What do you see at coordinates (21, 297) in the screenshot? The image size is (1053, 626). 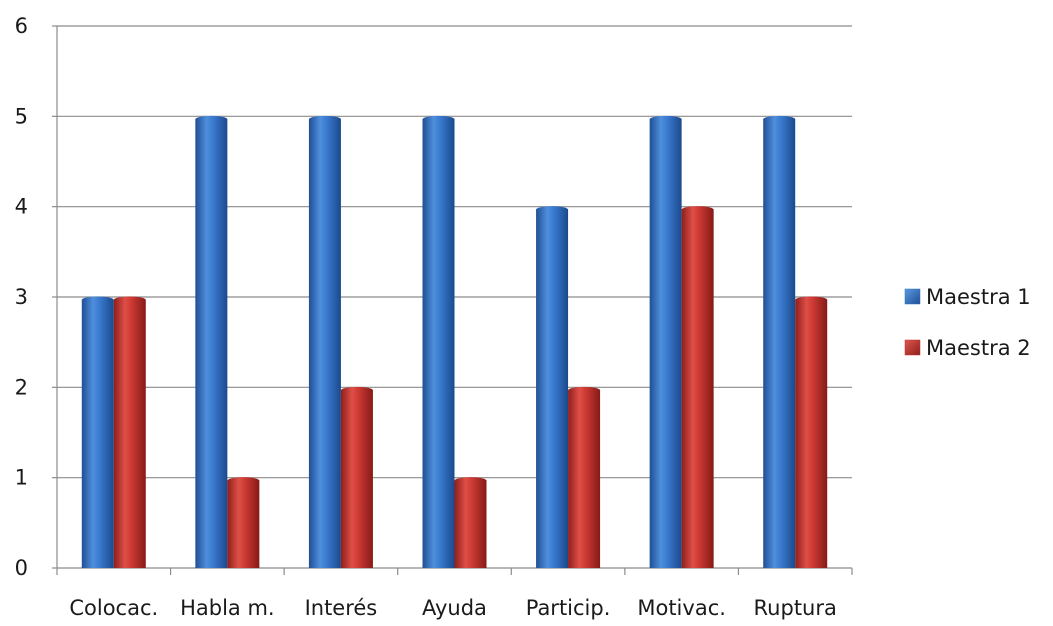 I see `y-tick-label: 3` at bounding box center [21, 297].